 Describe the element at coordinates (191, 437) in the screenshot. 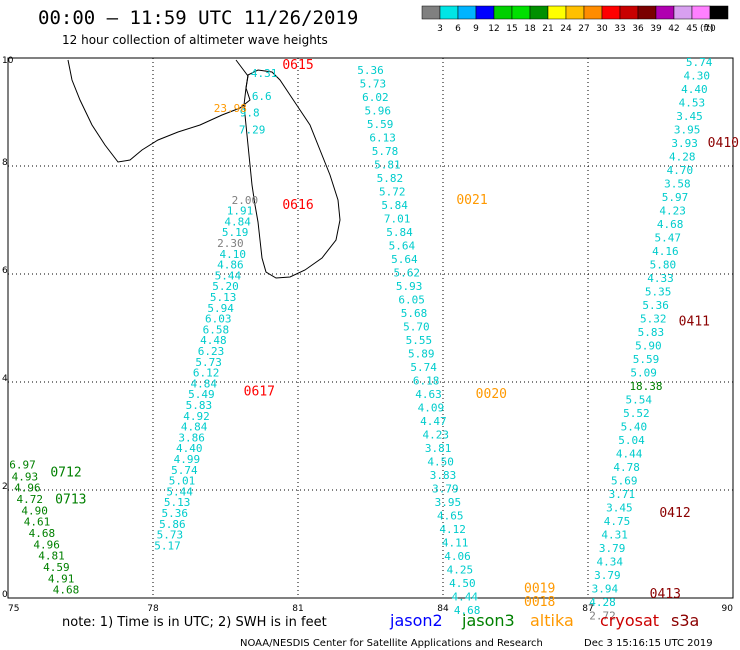

I see `wave-height-label: 3.86` at that location.